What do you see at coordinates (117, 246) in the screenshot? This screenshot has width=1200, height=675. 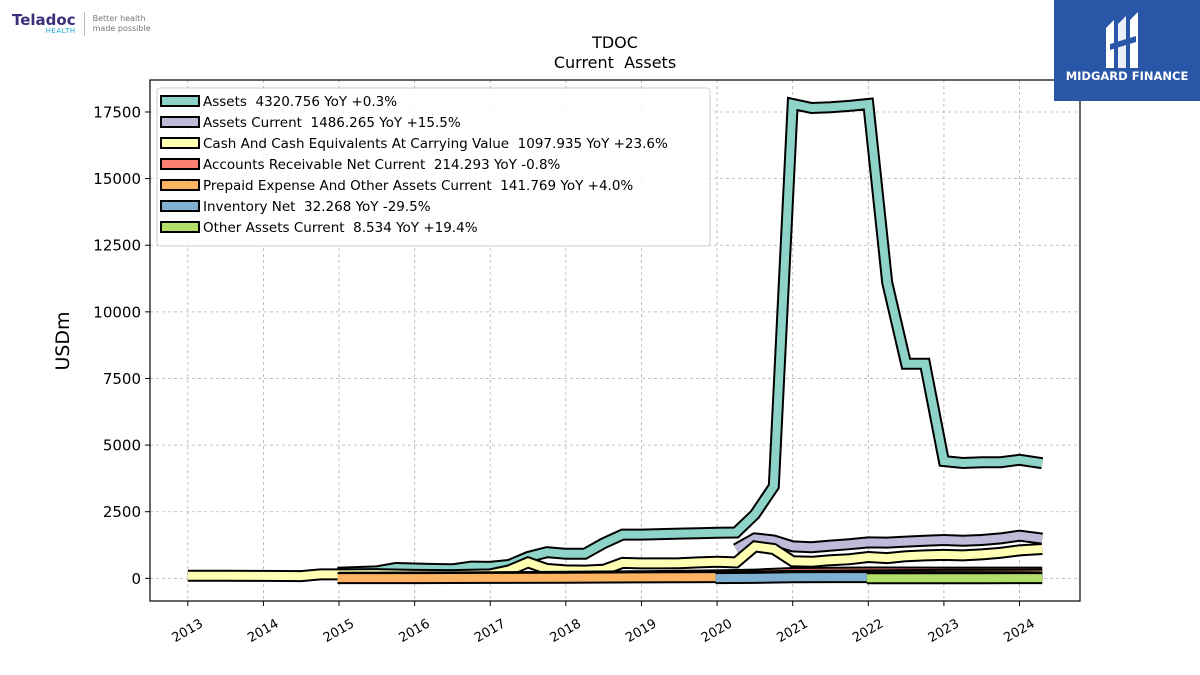 I see `y-tick-label: 12500` at bounding box center [117, 246].